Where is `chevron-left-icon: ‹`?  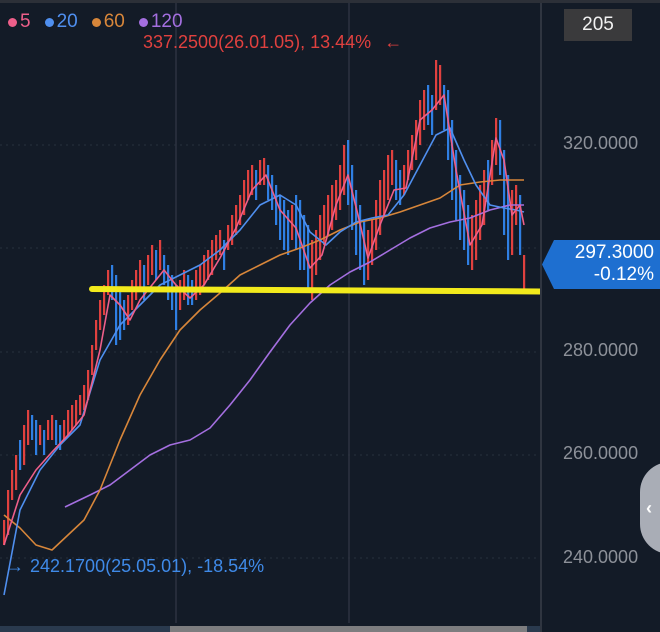 chevron-left-icon: ‹ is located at coordinates (649, 507).